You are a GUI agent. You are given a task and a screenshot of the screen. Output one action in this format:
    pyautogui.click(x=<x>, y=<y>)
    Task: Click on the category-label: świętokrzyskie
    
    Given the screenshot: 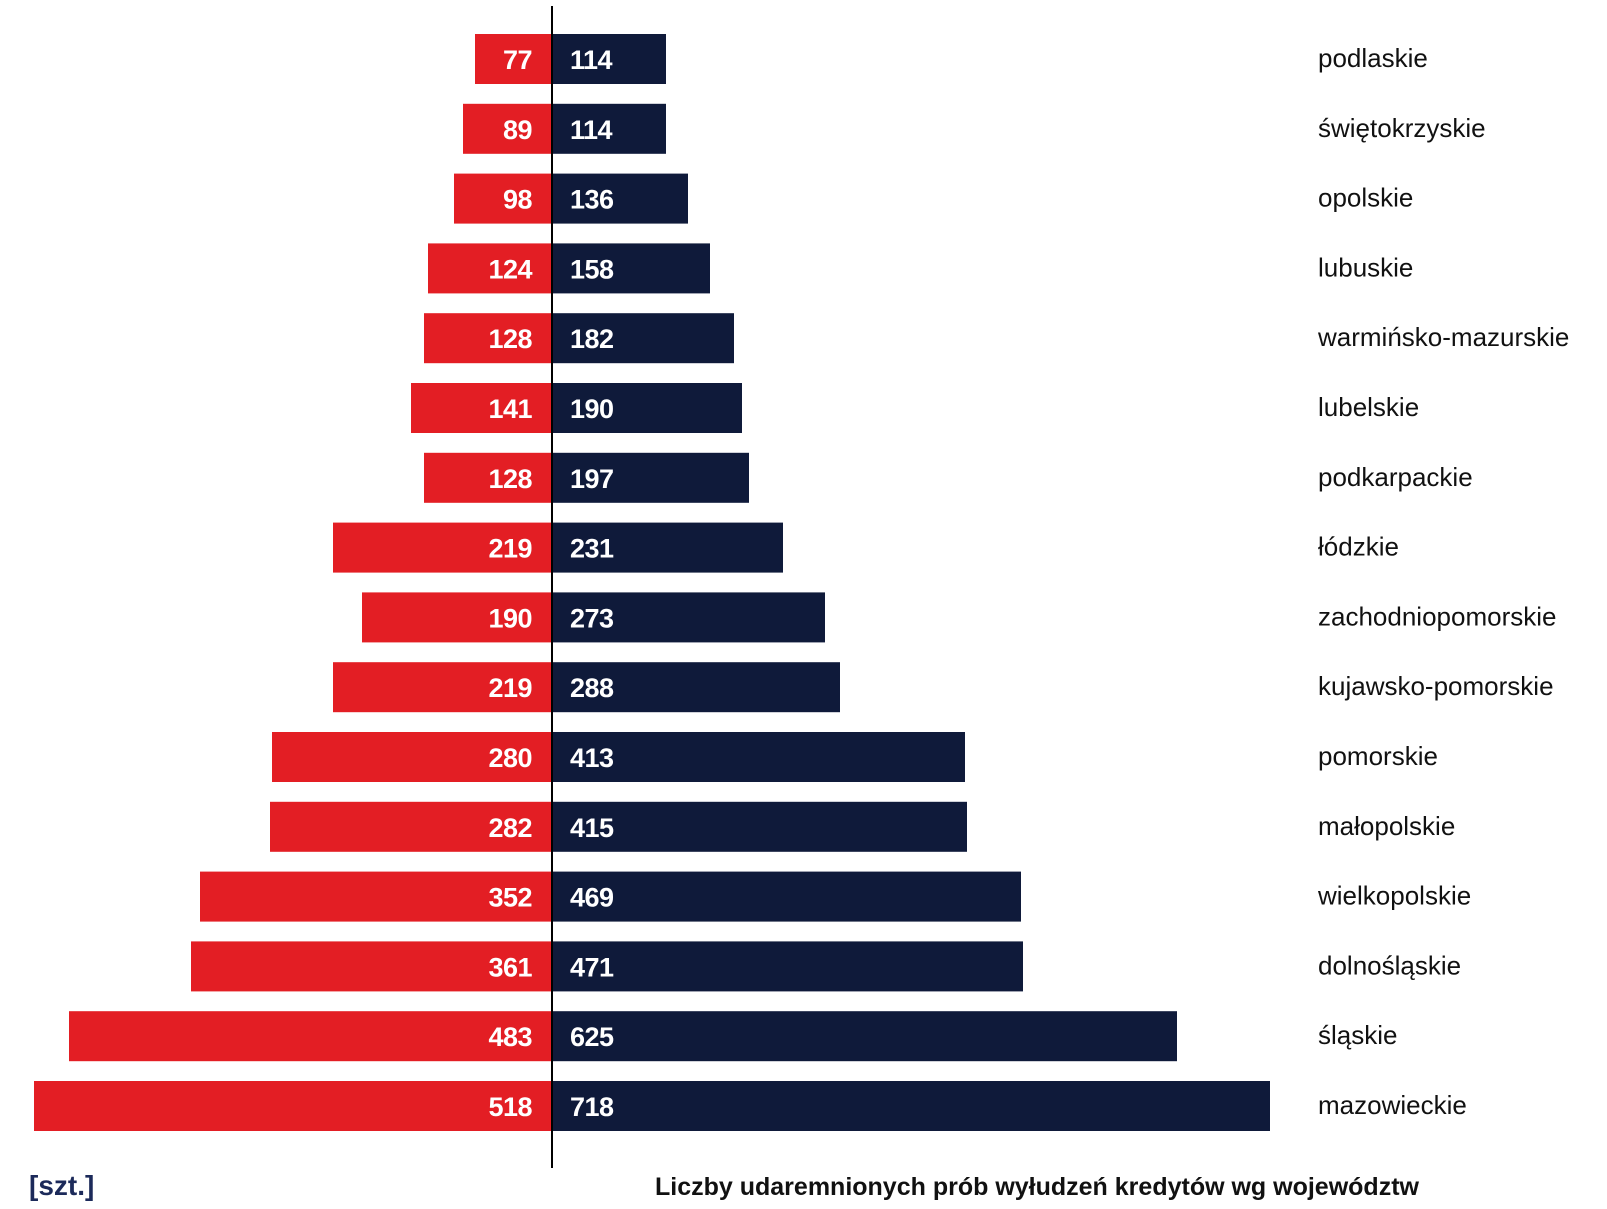 What is the action you would take?
    pyautogui.click(x=1402, y=128)
    